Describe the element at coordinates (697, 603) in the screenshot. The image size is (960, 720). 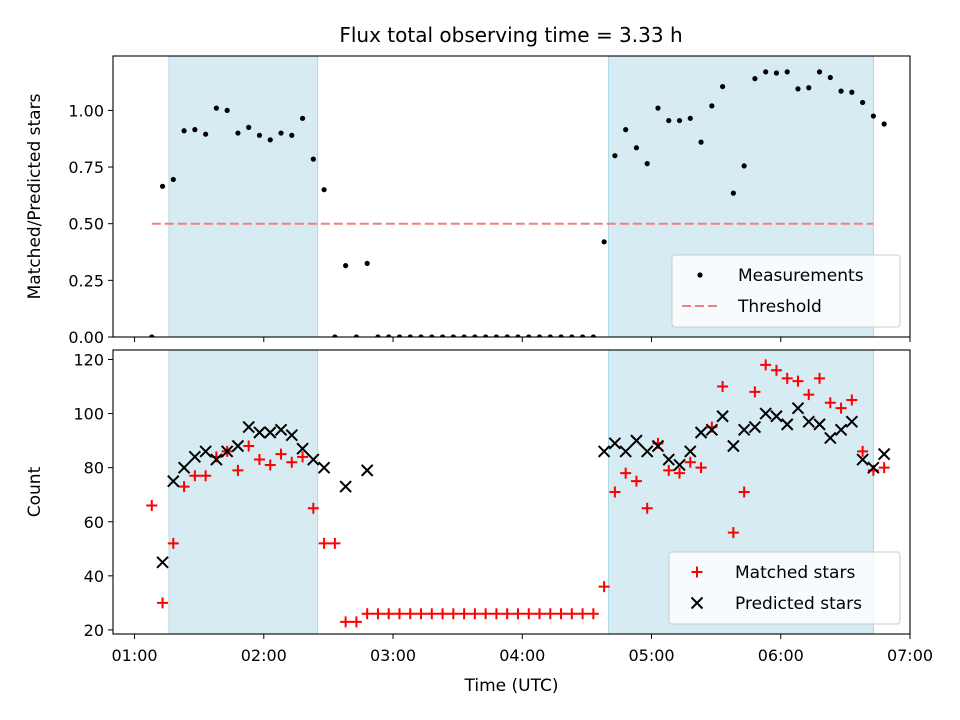
I see `legend-x-icon` at that location.